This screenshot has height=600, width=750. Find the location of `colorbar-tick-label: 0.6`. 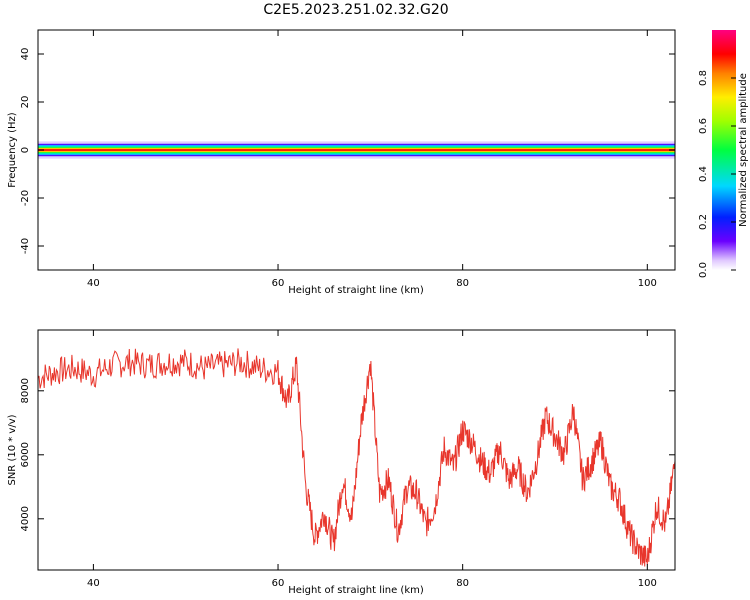

colorbar-tick-label: 0.6 is located at coordinates (703, 126).